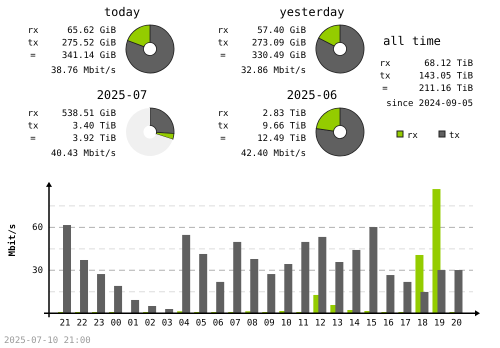 This screenshot has width=500, height=348. Describe the element at coordinates (37, 271) in the screenshot. I see `y-tick-label: 30` at that location.